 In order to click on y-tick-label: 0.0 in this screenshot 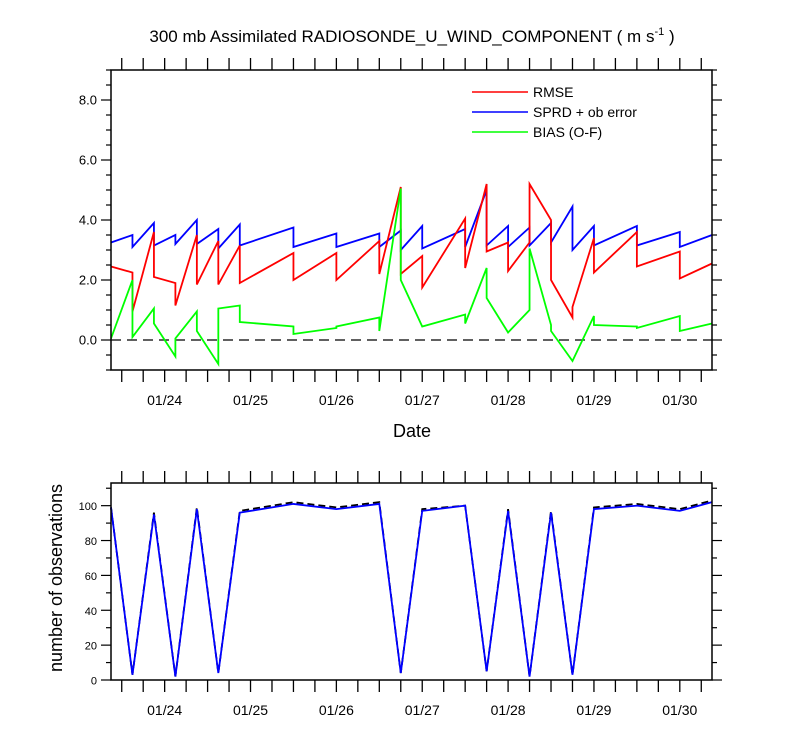, I will do `click(88, 340)`.